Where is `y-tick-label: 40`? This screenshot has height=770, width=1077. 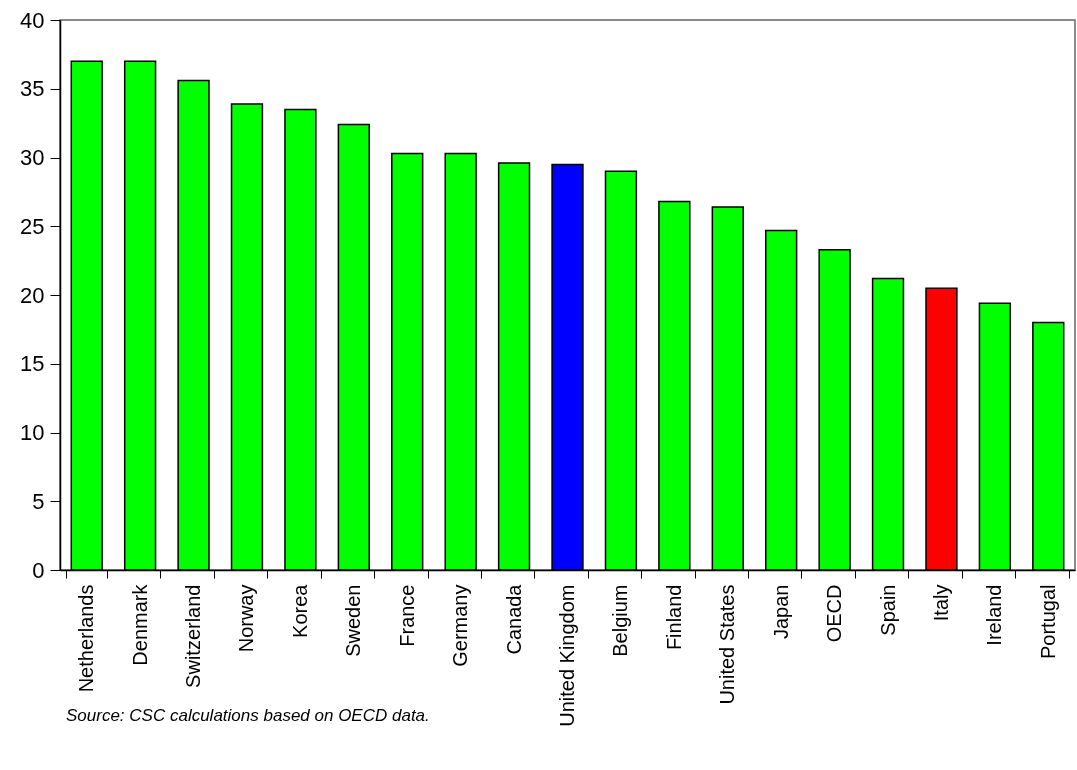
y-tick-label: 40 is located at coordinates (32, 20).